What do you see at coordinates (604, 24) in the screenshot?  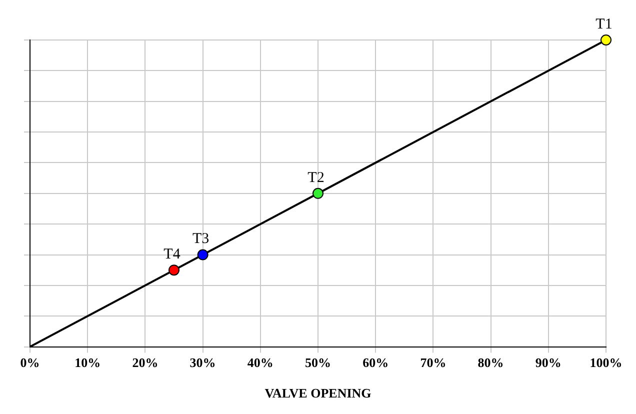 I see `series-label: T1` at bounding box center [604, 24].